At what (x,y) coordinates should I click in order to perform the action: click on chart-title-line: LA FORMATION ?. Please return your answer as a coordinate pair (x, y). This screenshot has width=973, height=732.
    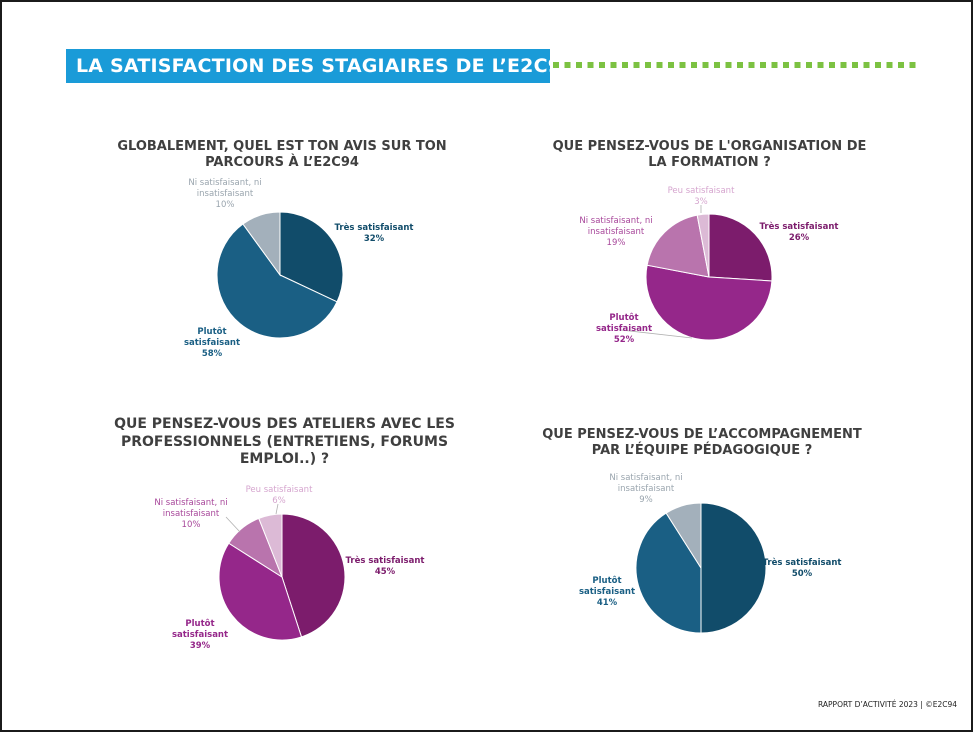
    Looking at the image, I should click on (709, 163).